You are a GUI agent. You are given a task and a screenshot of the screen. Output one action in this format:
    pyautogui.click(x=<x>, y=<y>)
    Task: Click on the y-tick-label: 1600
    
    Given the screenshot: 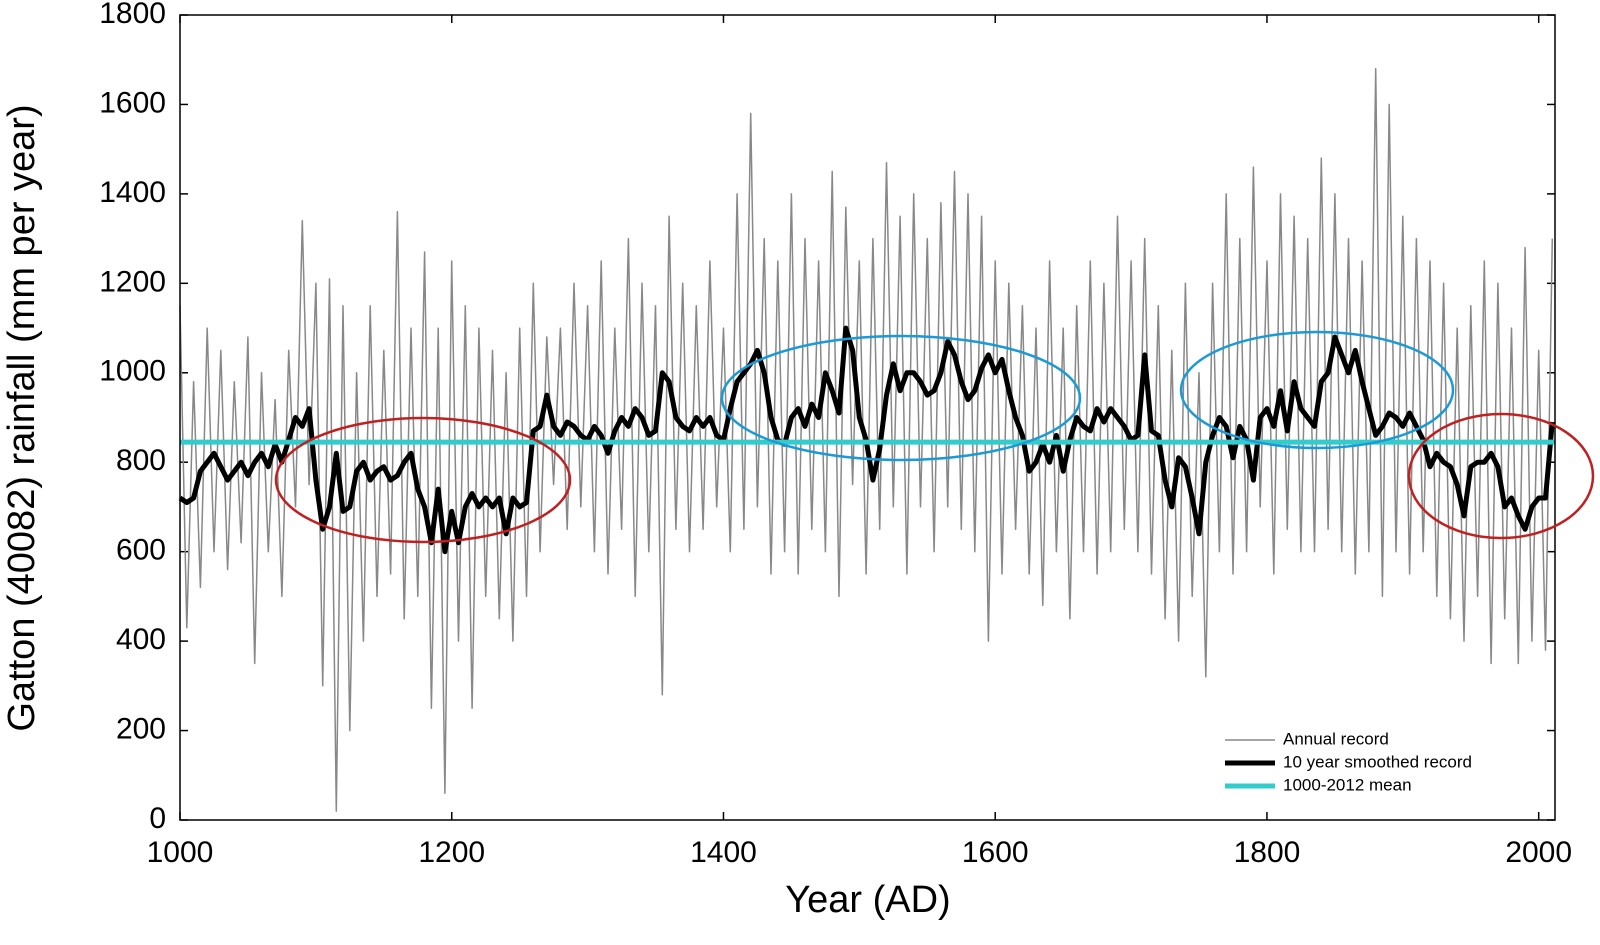 What is the action you would take?
    pyautogui.click(x=132, y=102)
    